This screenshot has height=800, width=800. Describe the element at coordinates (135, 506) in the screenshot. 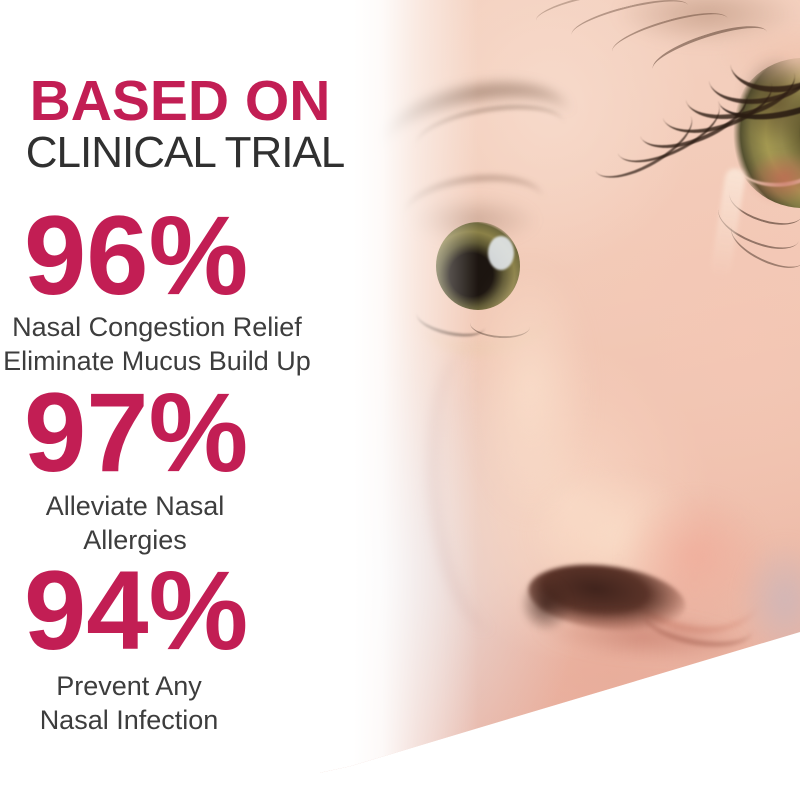

I see `stat-description-line: Alleviate Nasal` at that location.